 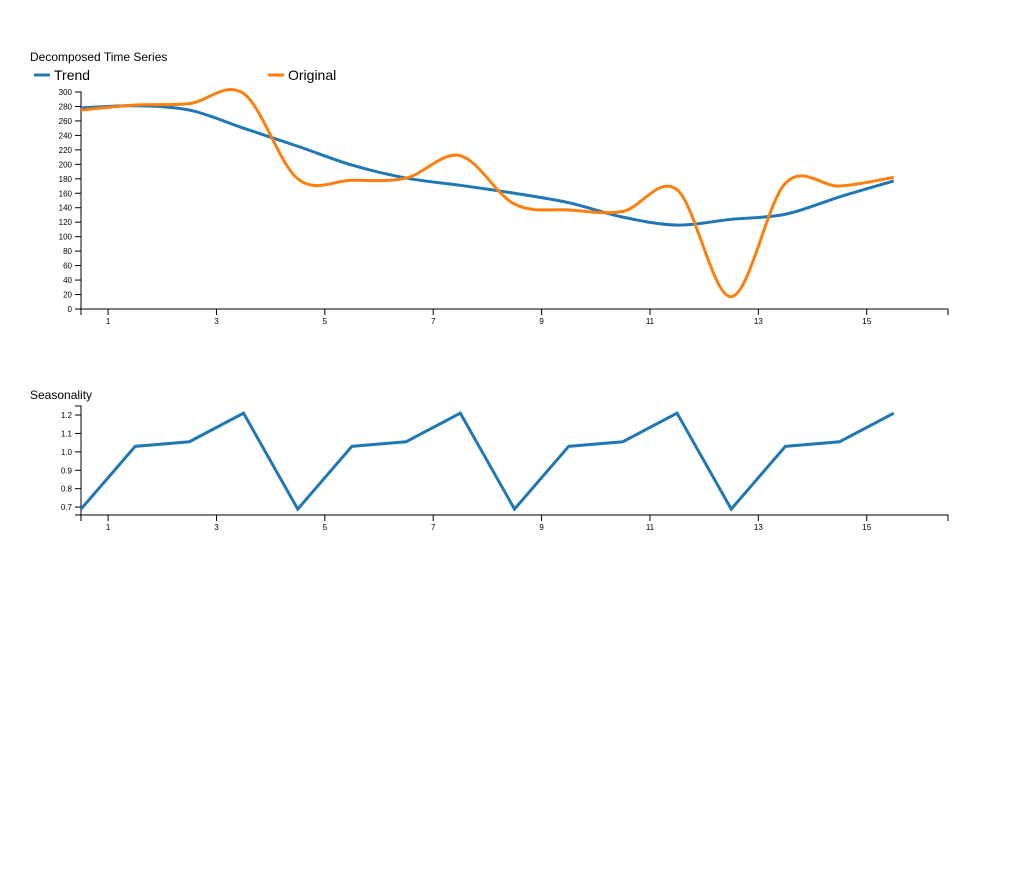 I want to click on seasonality-title: Seasonality, so click(x=61, y=395).